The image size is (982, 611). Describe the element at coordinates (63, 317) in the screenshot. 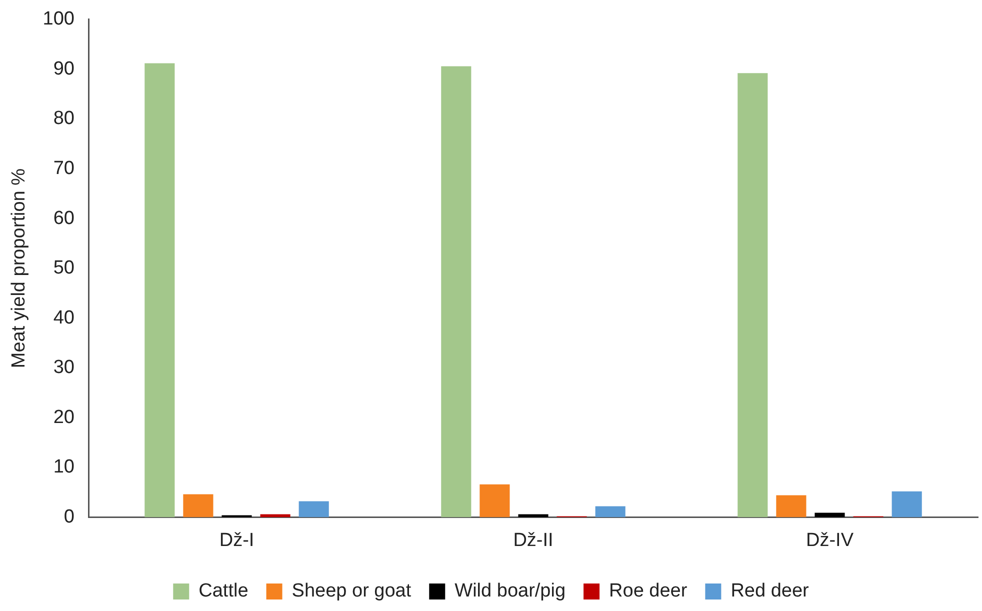

I see `y-tick-label: 40` at that location.